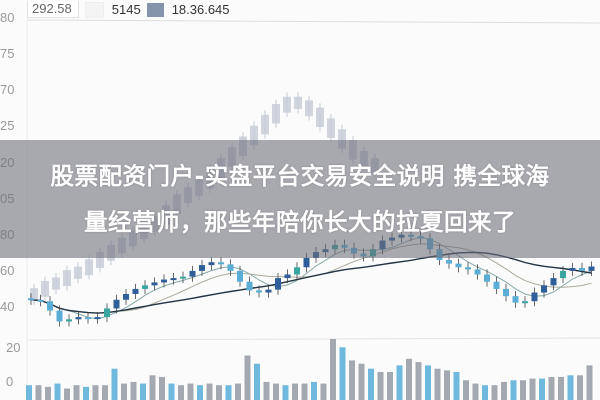 This screenshot has height=400, width=600. Describe the element at coordinates (53, 9) in the screenshot. I see `legend-value-1: 292.58` at that location.